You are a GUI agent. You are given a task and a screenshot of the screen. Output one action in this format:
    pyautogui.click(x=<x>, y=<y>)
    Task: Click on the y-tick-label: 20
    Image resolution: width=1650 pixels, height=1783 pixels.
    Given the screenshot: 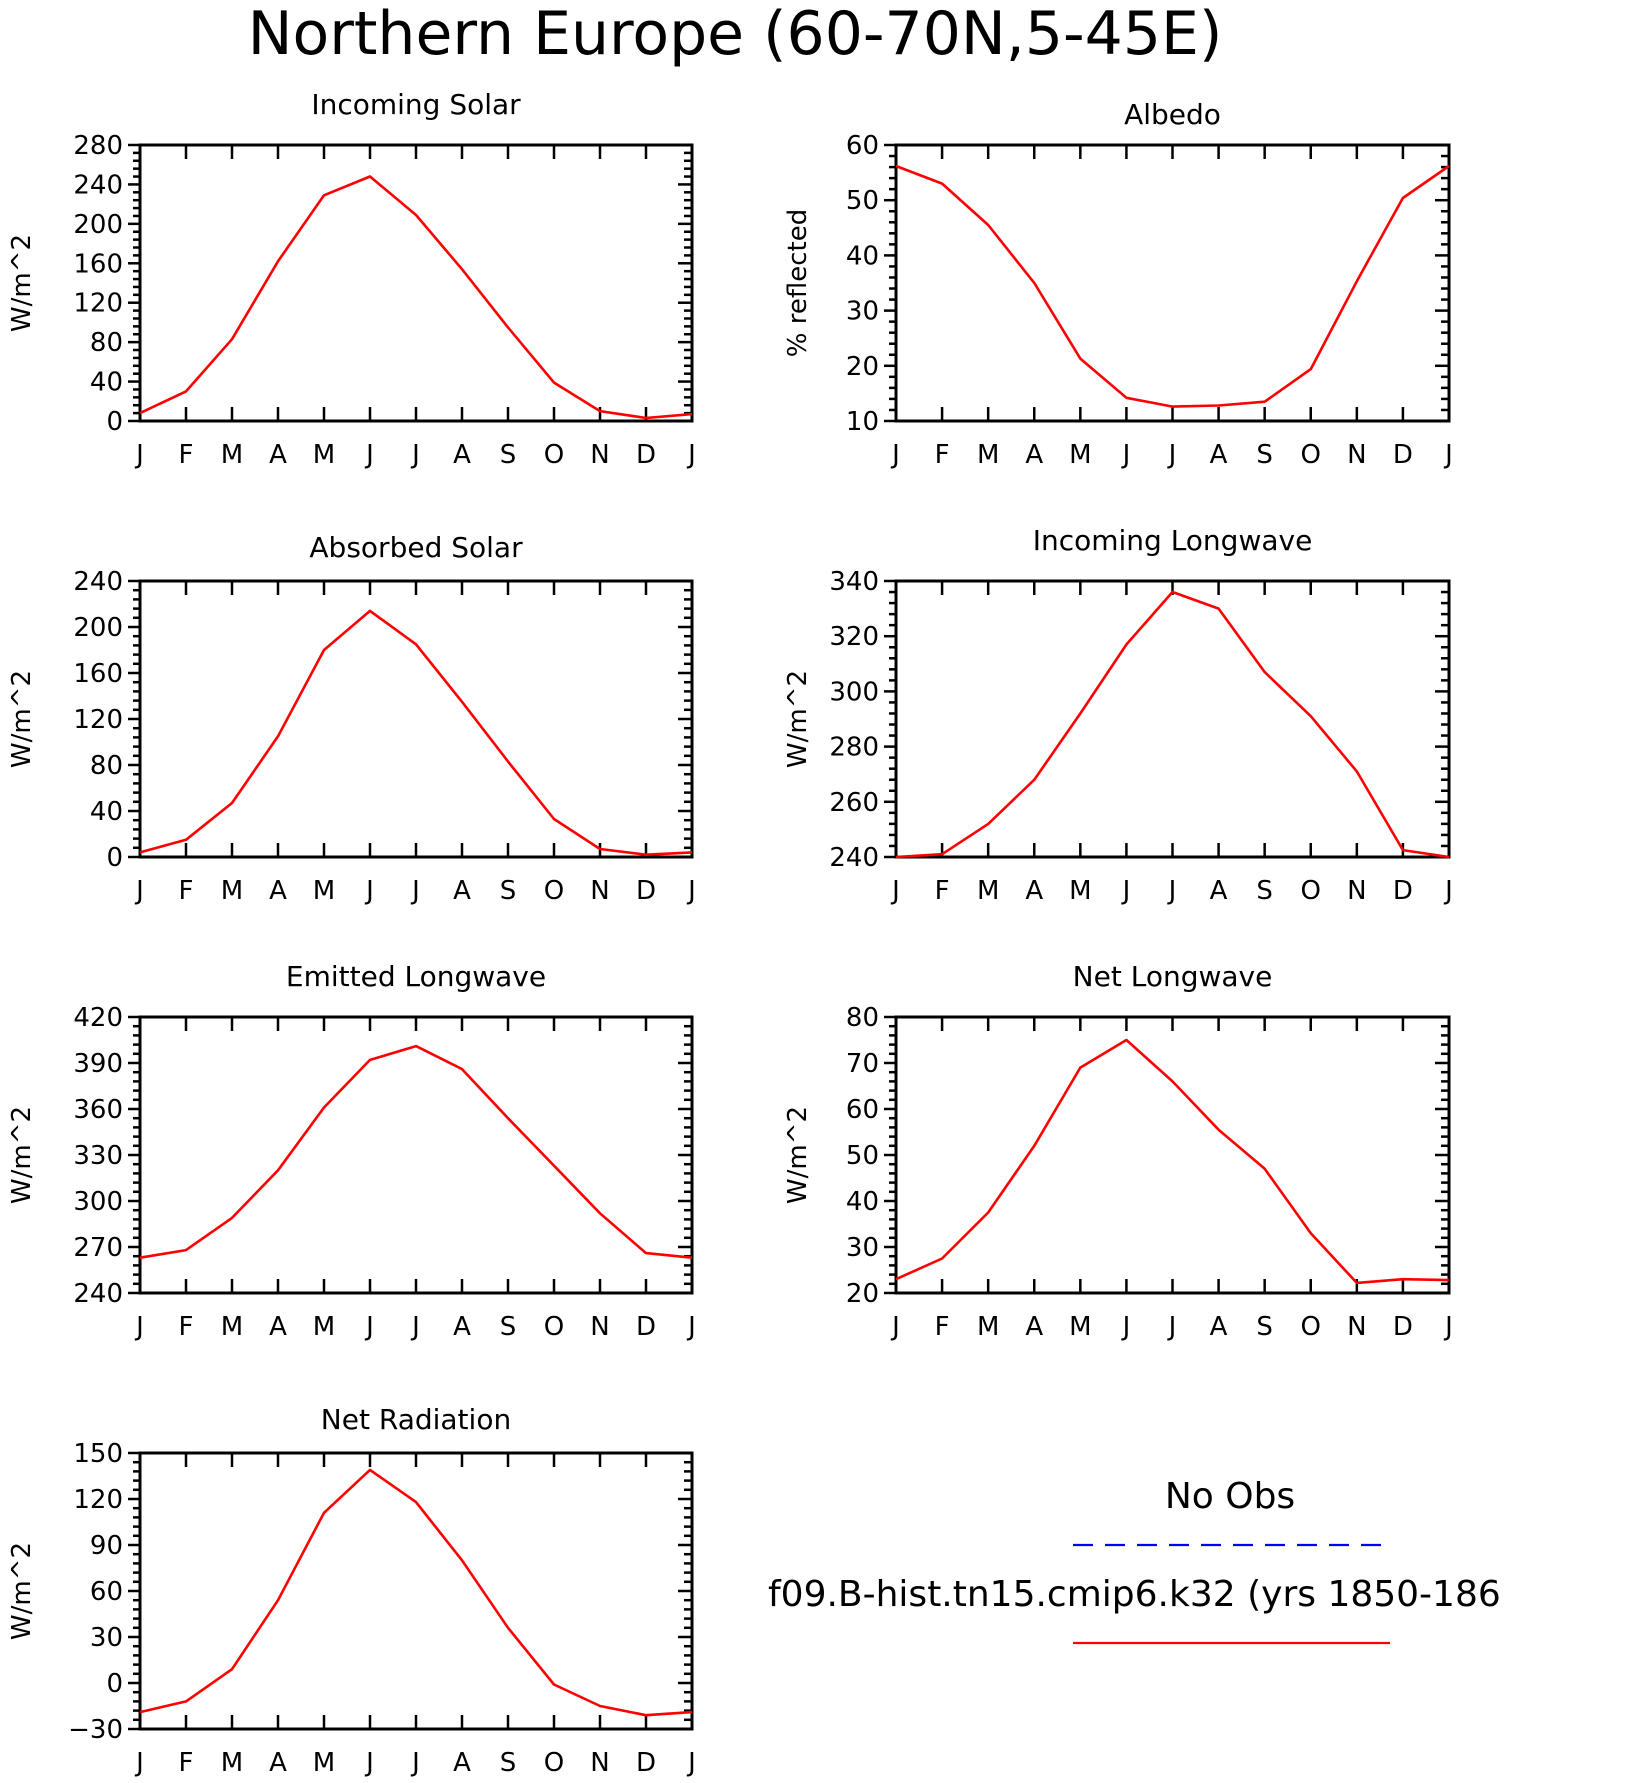 What is the action you would take?
    pyautogui.click(x=862, y=367)
    